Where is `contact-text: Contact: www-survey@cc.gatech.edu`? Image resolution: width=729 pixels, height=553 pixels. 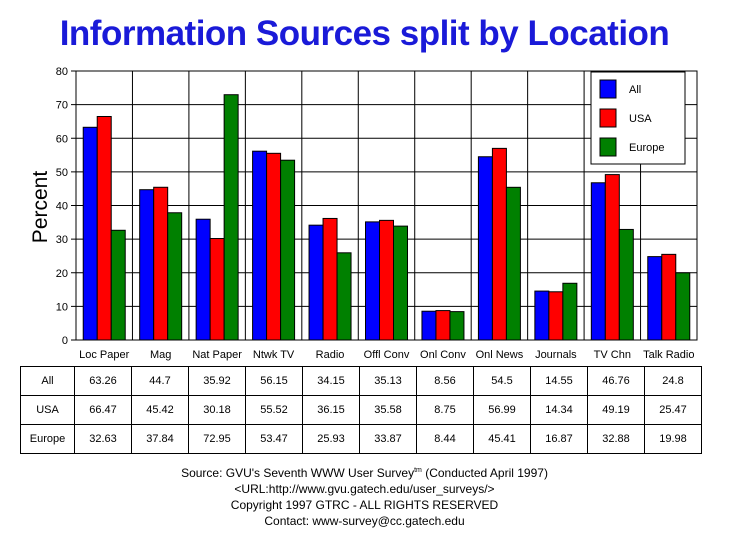
contact-text: Contact: www-survey@cc.gatech.edu is located at coordinates (364, 521).